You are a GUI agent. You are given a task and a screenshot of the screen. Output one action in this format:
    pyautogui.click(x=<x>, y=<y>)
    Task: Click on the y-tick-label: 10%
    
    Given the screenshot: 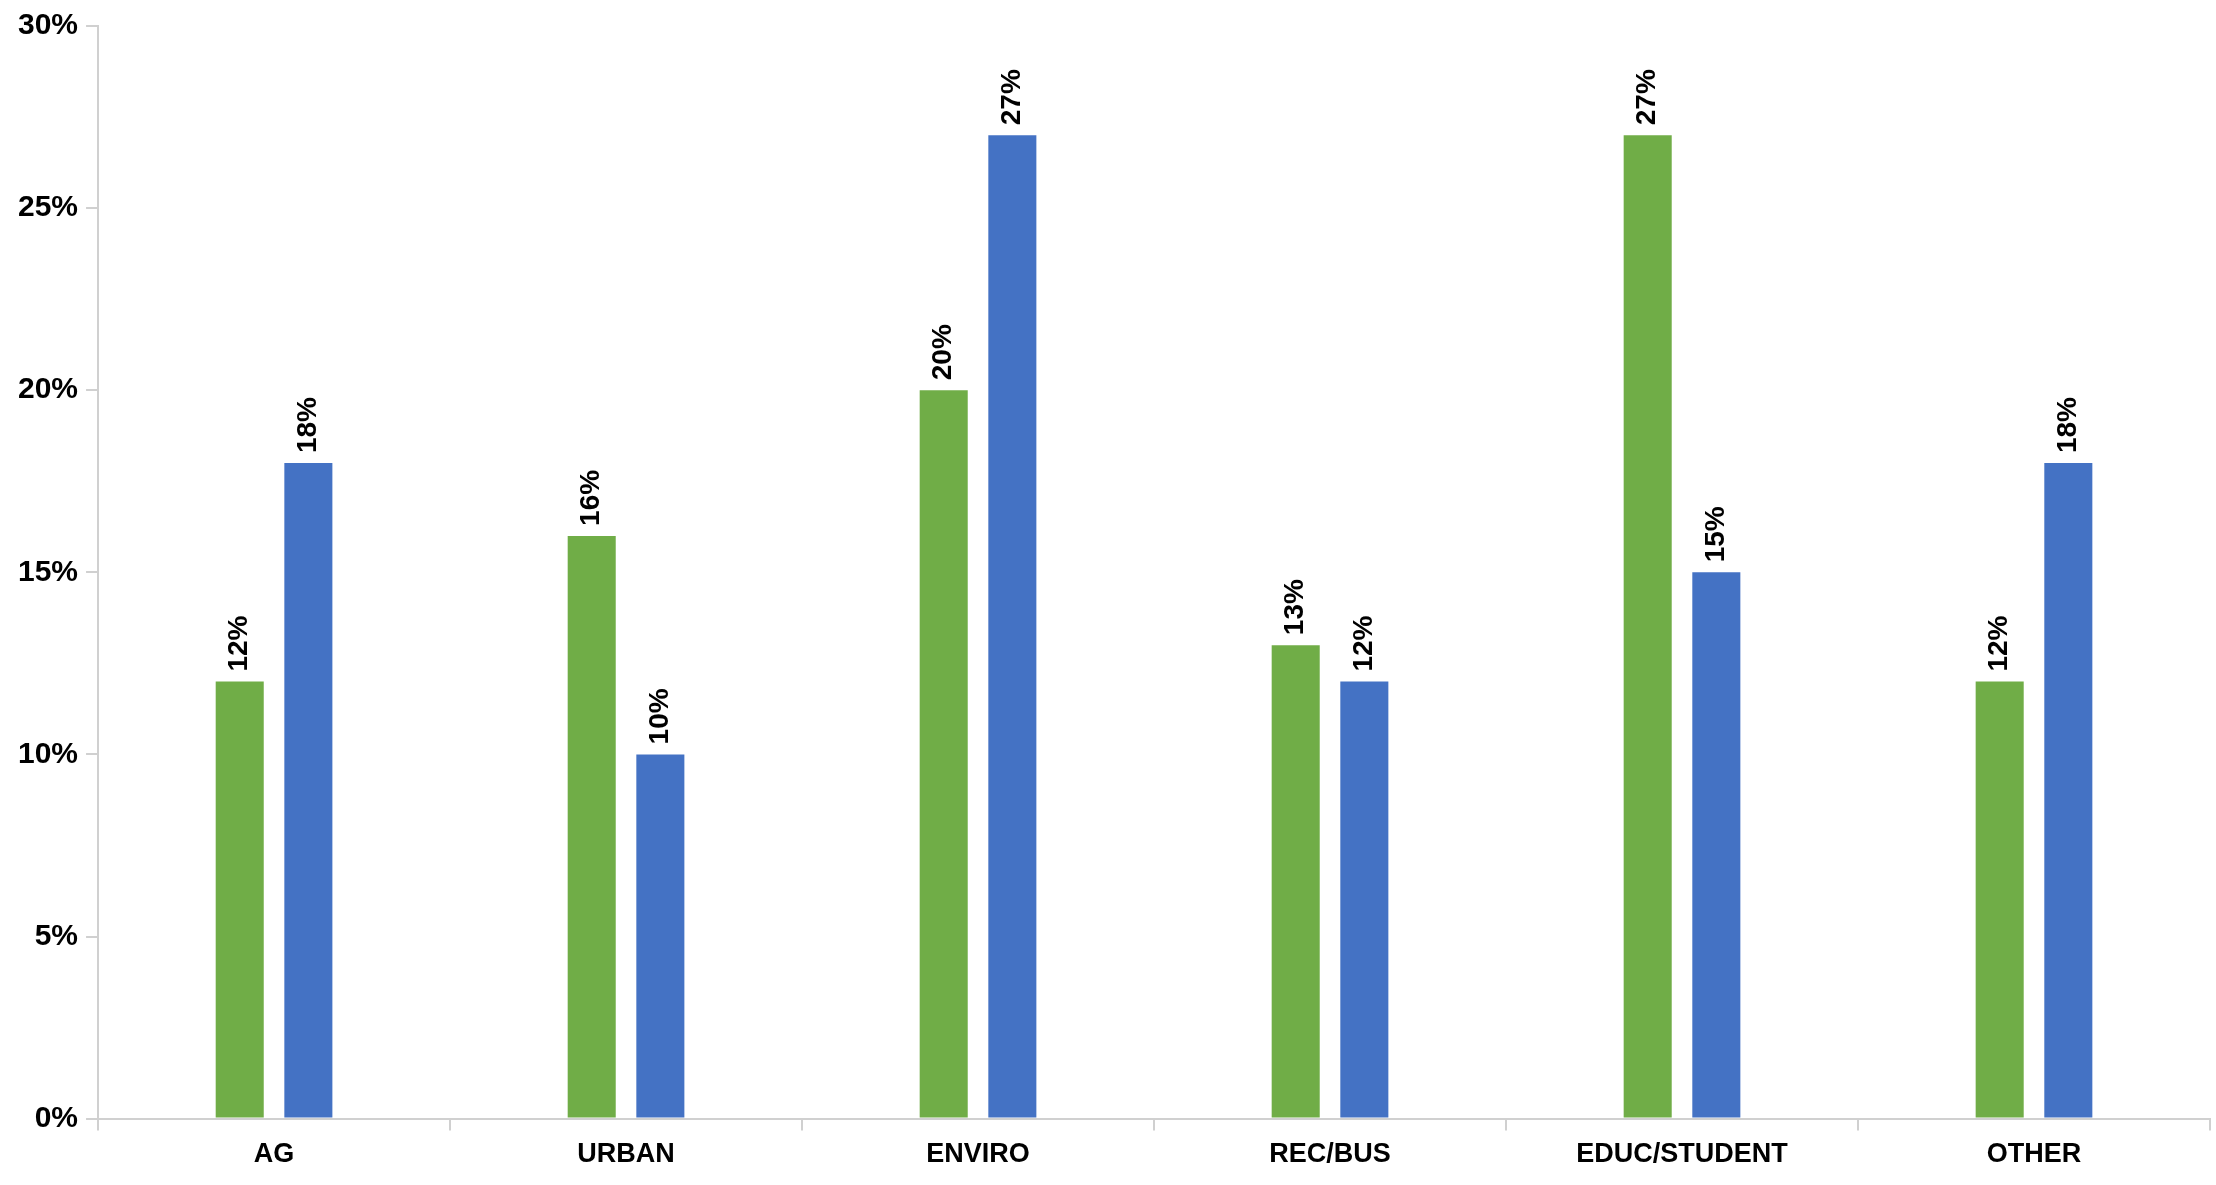 What is the action you would take?
    pyautogui.click(x=48, y=752)
    